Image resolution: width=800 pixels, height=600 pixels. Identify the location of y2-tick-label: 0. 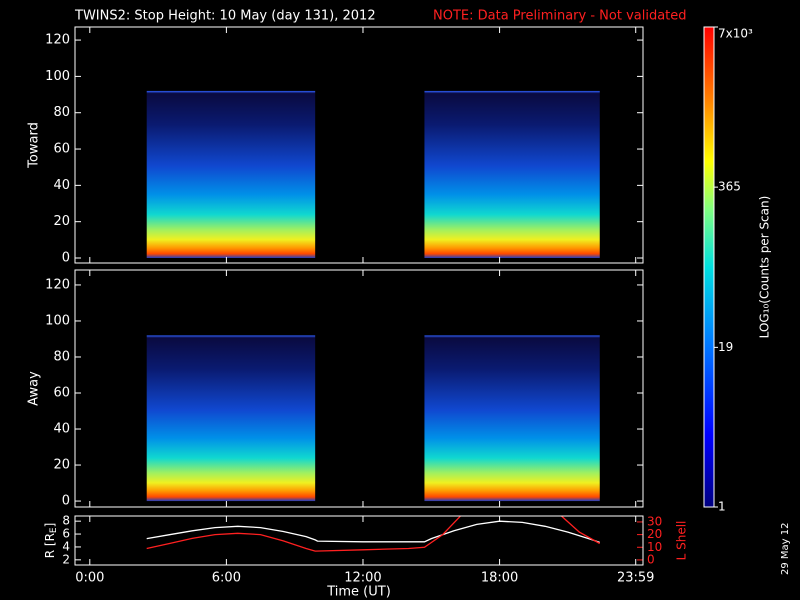
(651, 559).